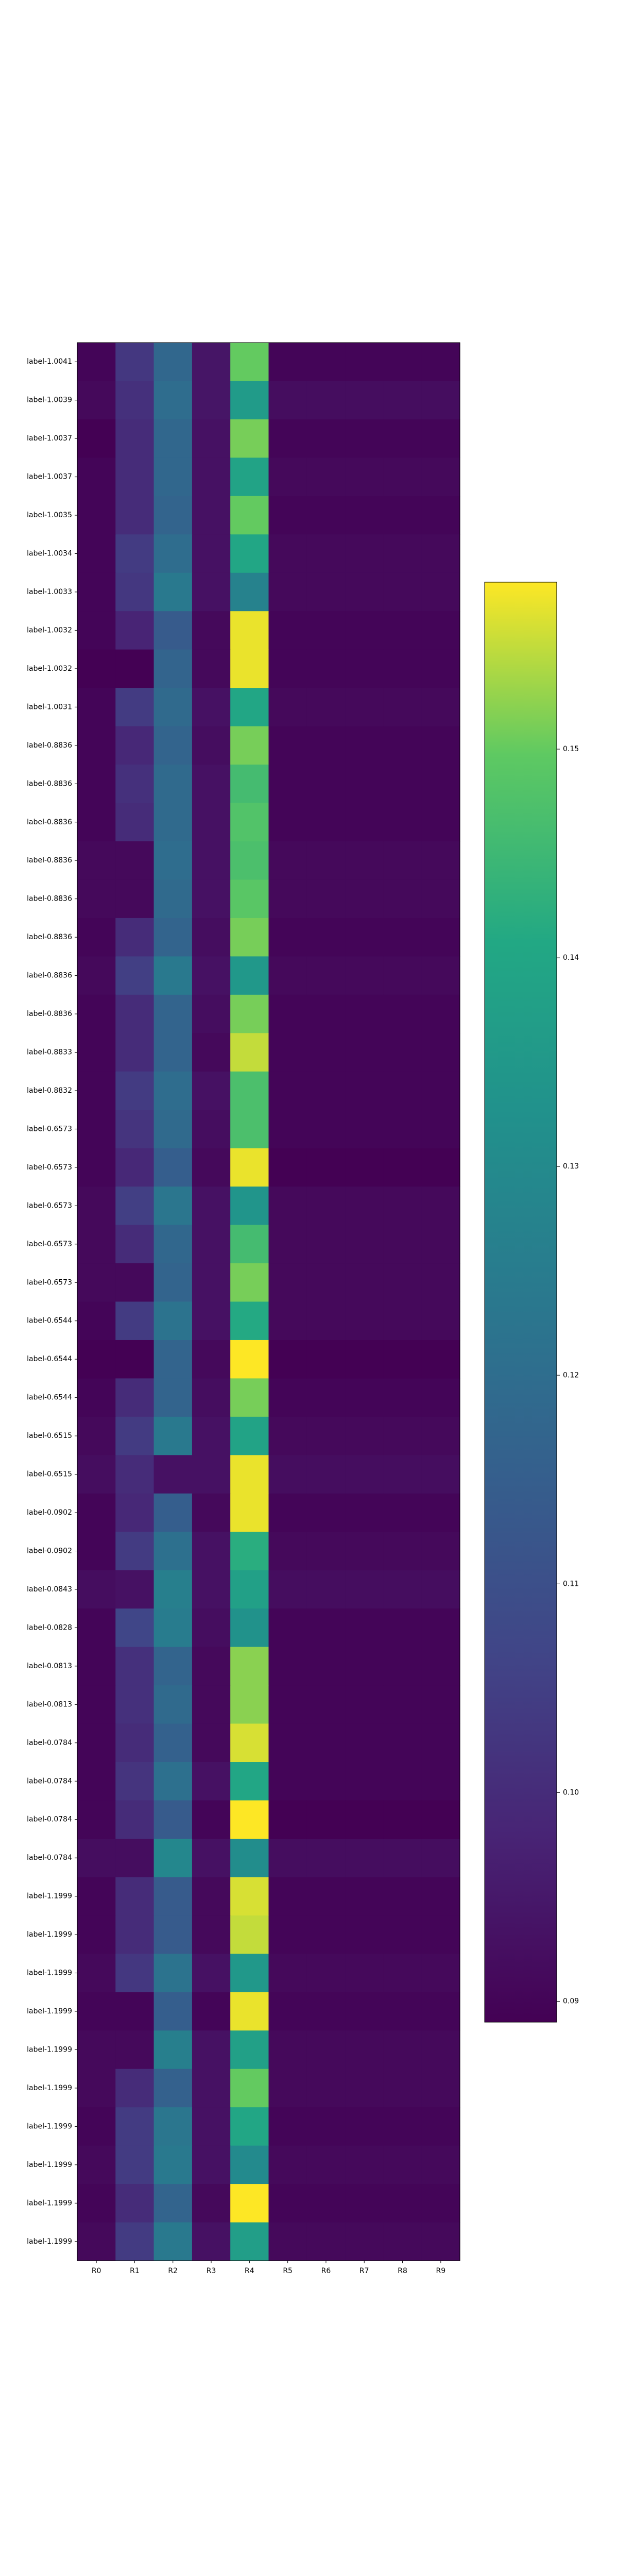 Image resolution: width=618 pixels, height=2576 pixels. Describe the element at coordinates (568, 1375) in the screenshot. I see `colorbar-ticks: 0.09 0.10 0.11 0.12 0.13 0.14 0.15` at that location.